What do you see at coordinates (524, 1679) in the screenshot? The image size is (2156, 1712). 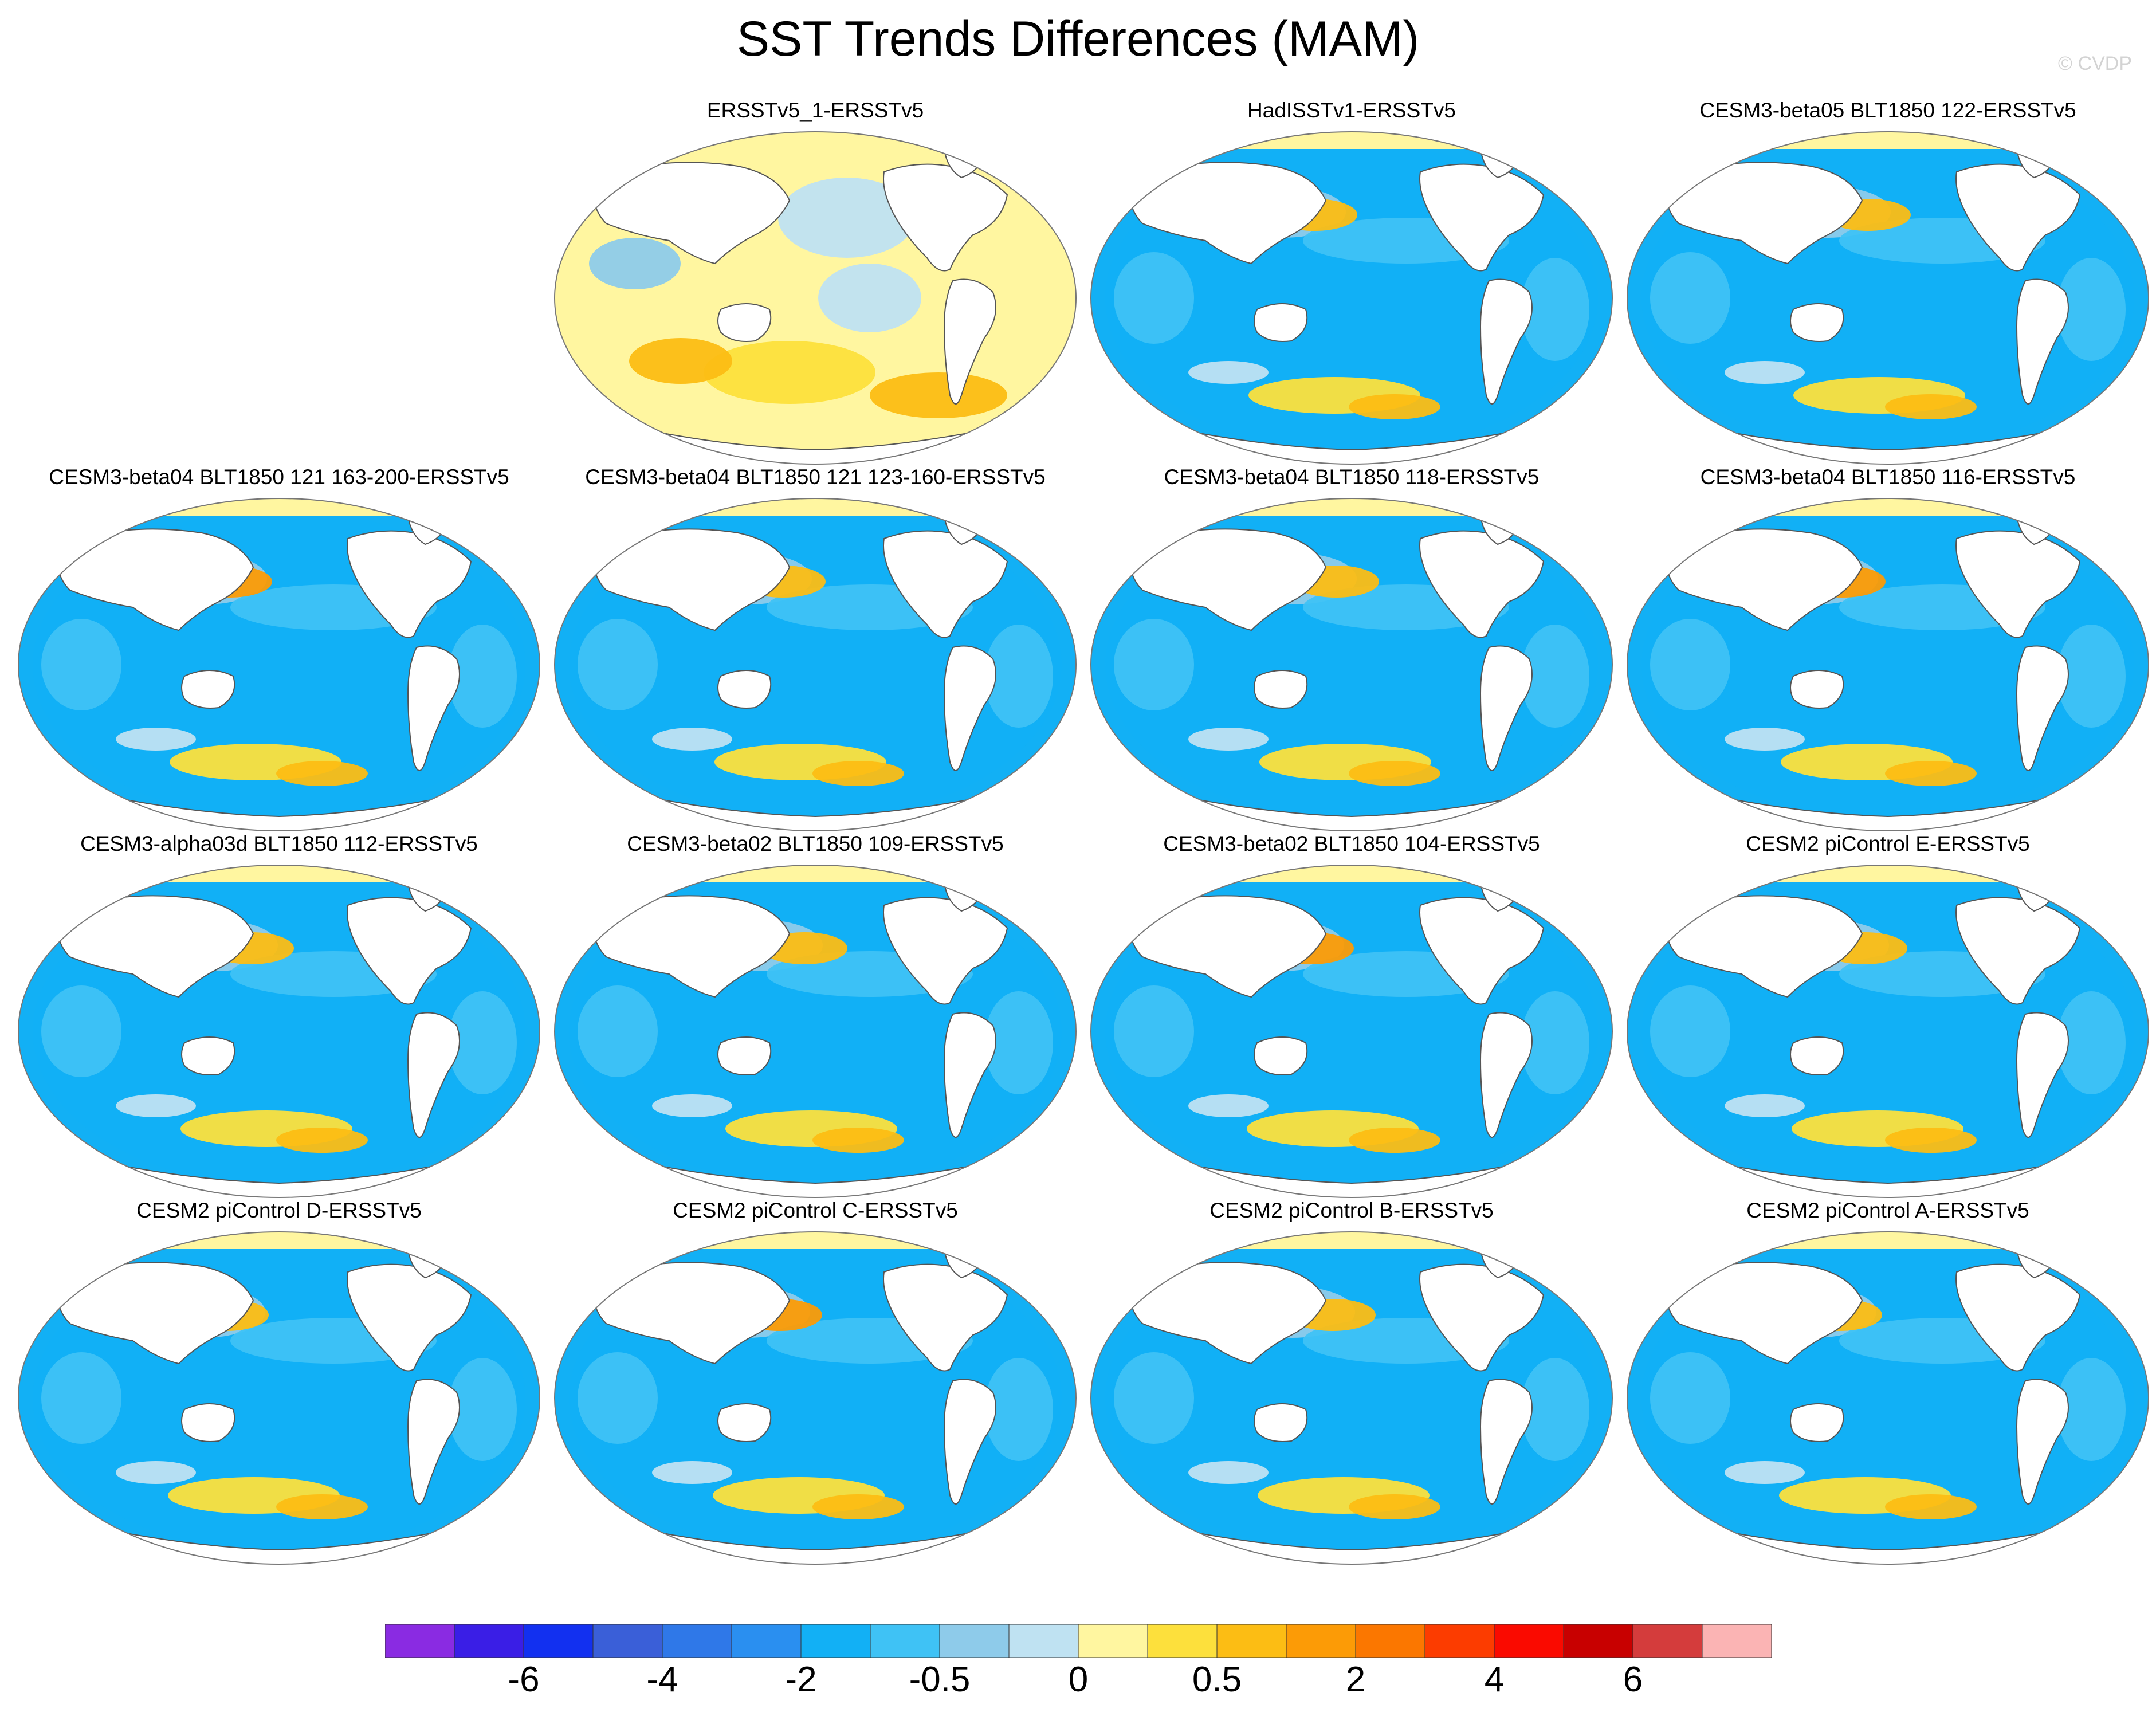 I see `colorbar-tick-label: -6` at bounding box center [524, 1679].